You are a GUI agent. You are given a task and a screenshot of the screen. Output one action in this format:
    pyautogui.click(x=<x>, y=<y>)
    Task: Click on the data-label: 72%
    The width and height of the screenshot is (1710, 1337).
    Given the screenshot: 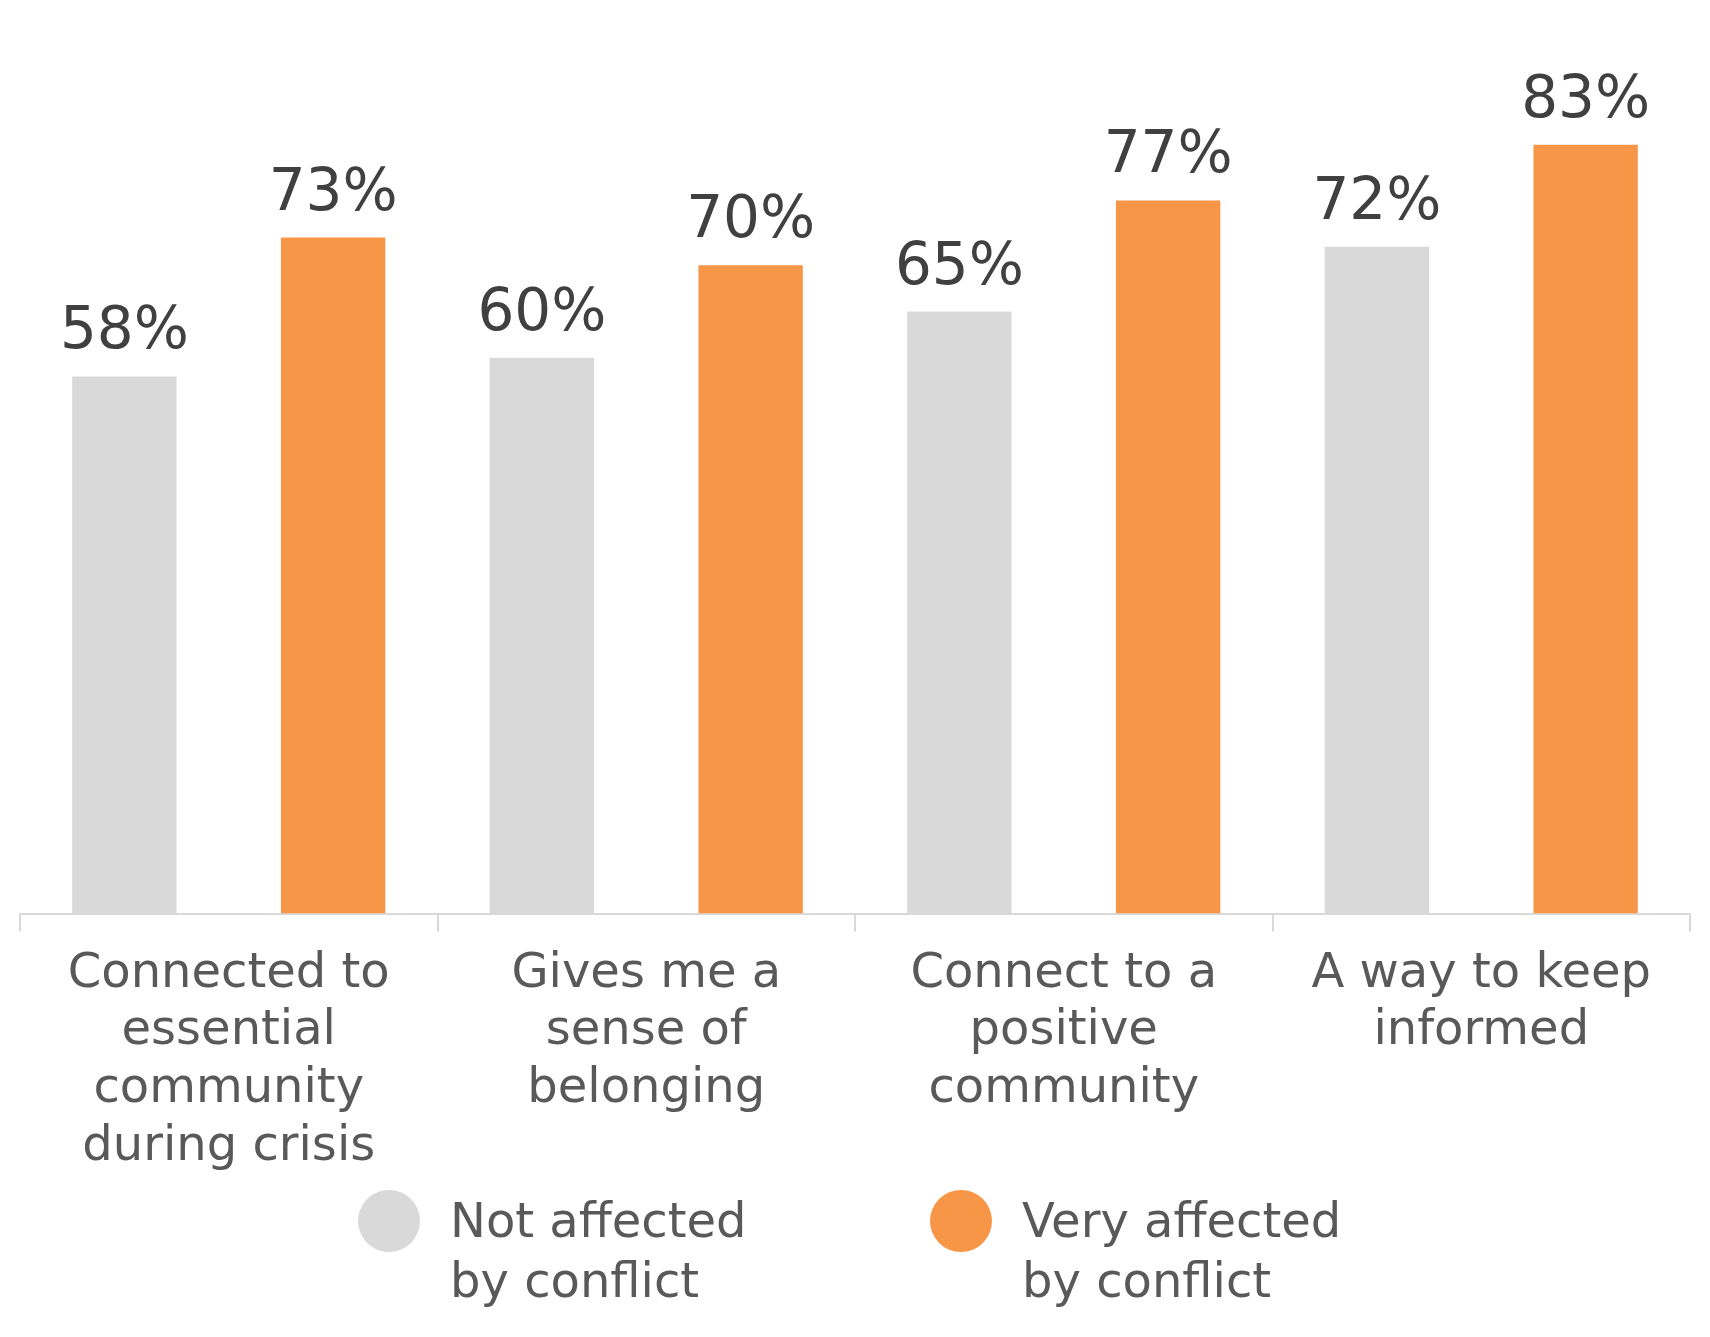 What is the action you would take?
    pyautogui.click(x=1377, y=198)
    